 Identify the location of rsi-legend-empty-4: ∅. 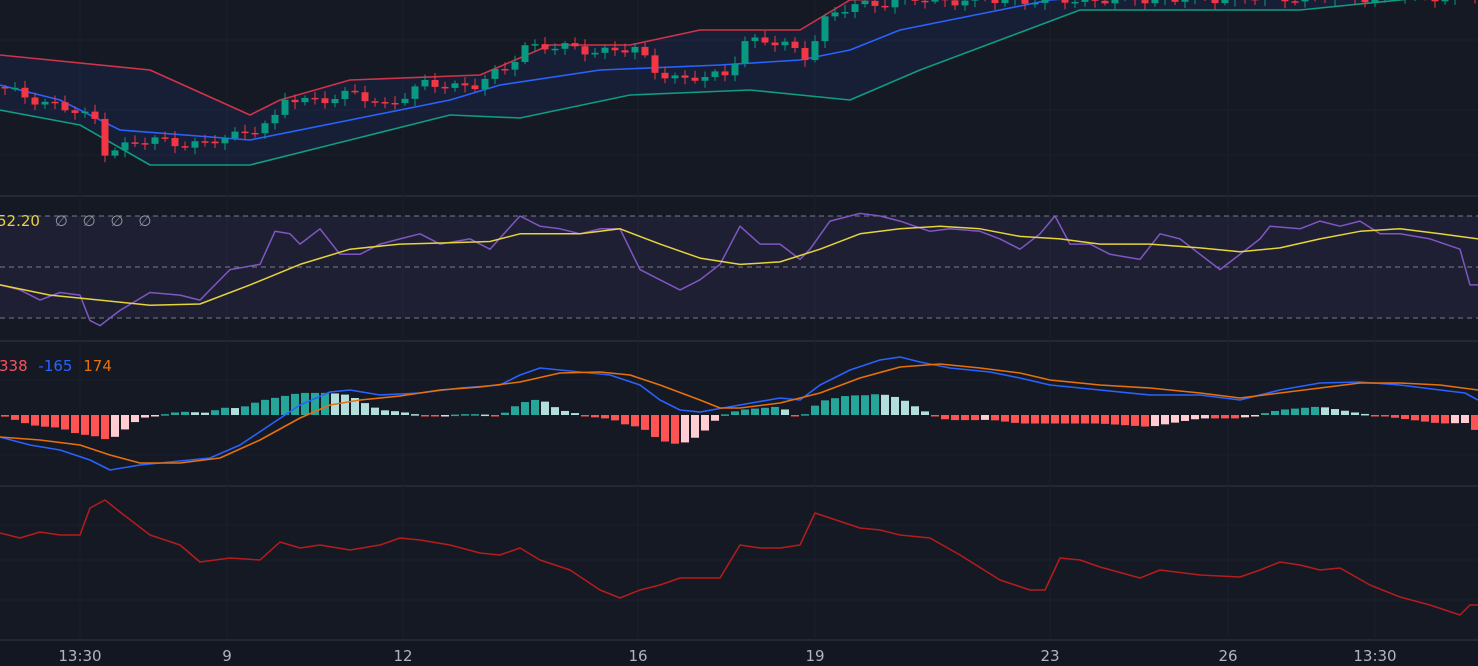
(145, 221).